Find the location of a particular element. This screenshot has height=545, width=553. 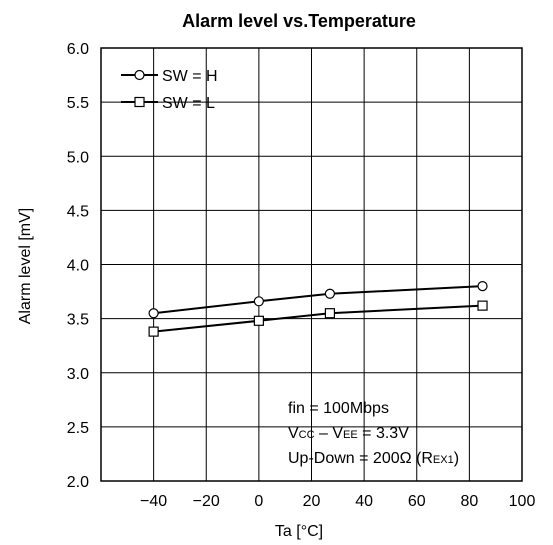

y-axis-label: Alarm level [mV] is located at coordinates (25, 266).